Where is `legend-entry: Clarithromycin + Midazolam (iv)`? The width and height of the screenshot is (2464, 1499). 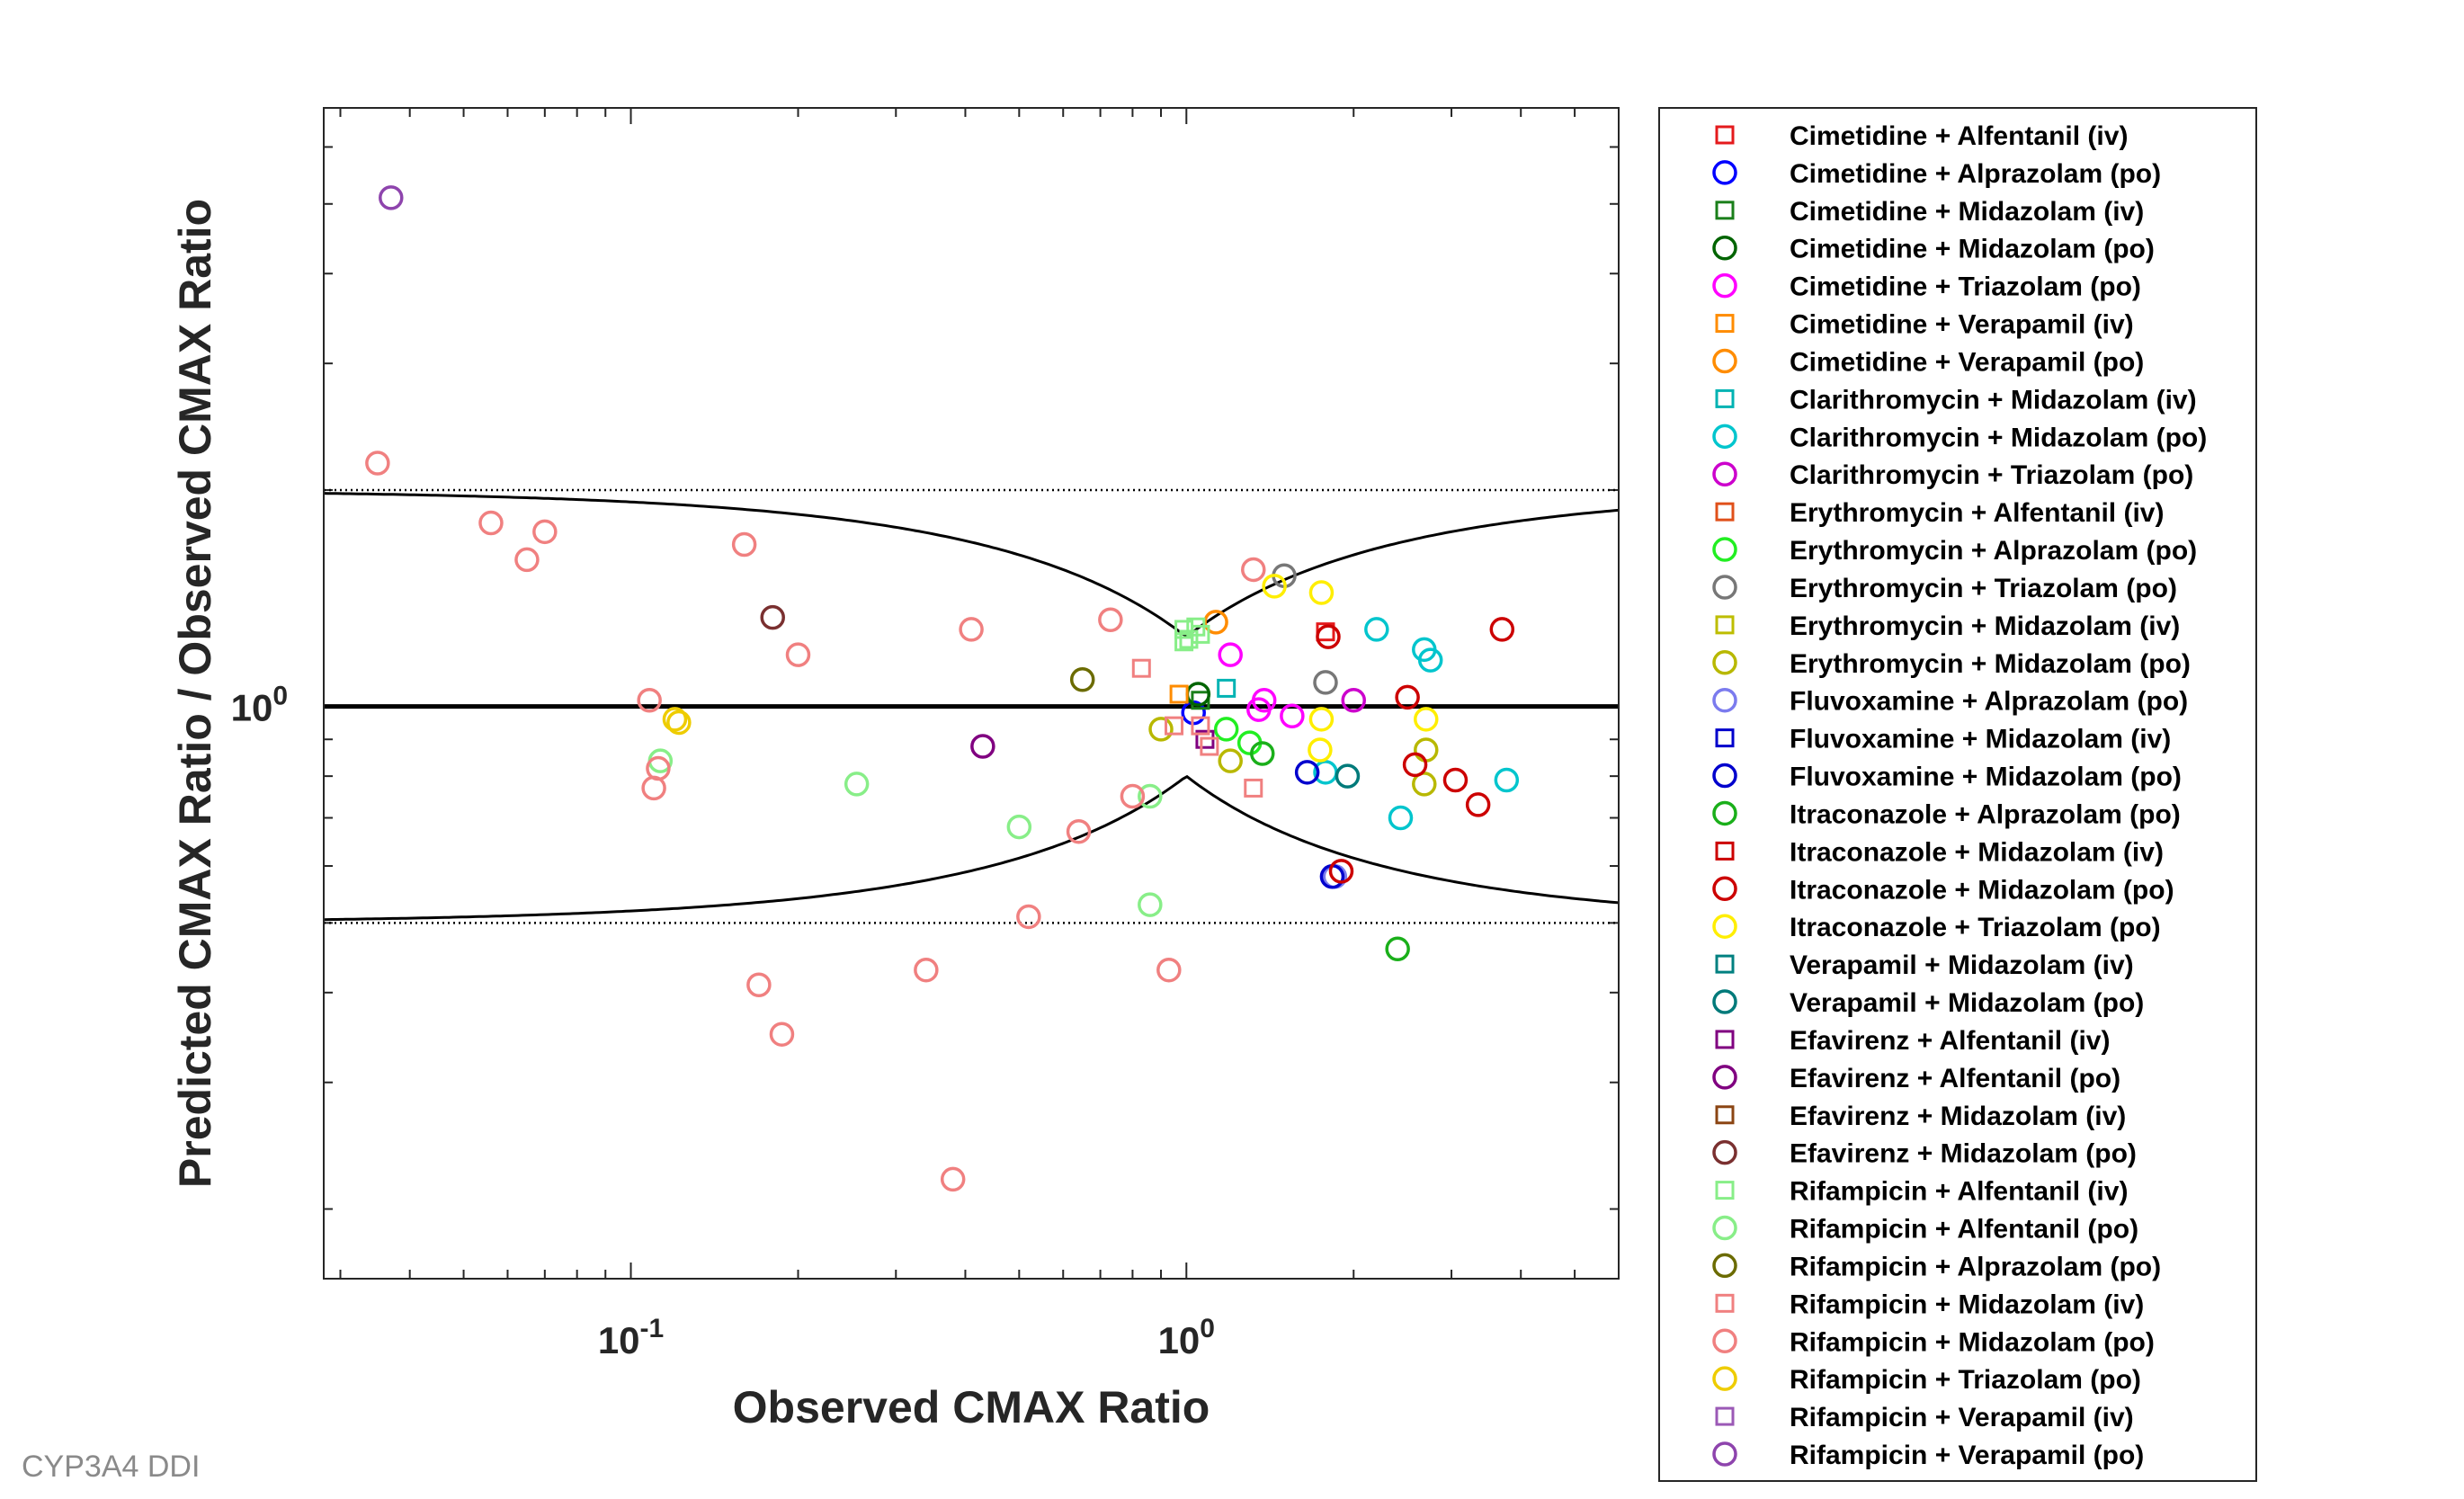 legend-entry: Clarithromycin + Midazolam (iv) is located at coordinates (1994, 400).